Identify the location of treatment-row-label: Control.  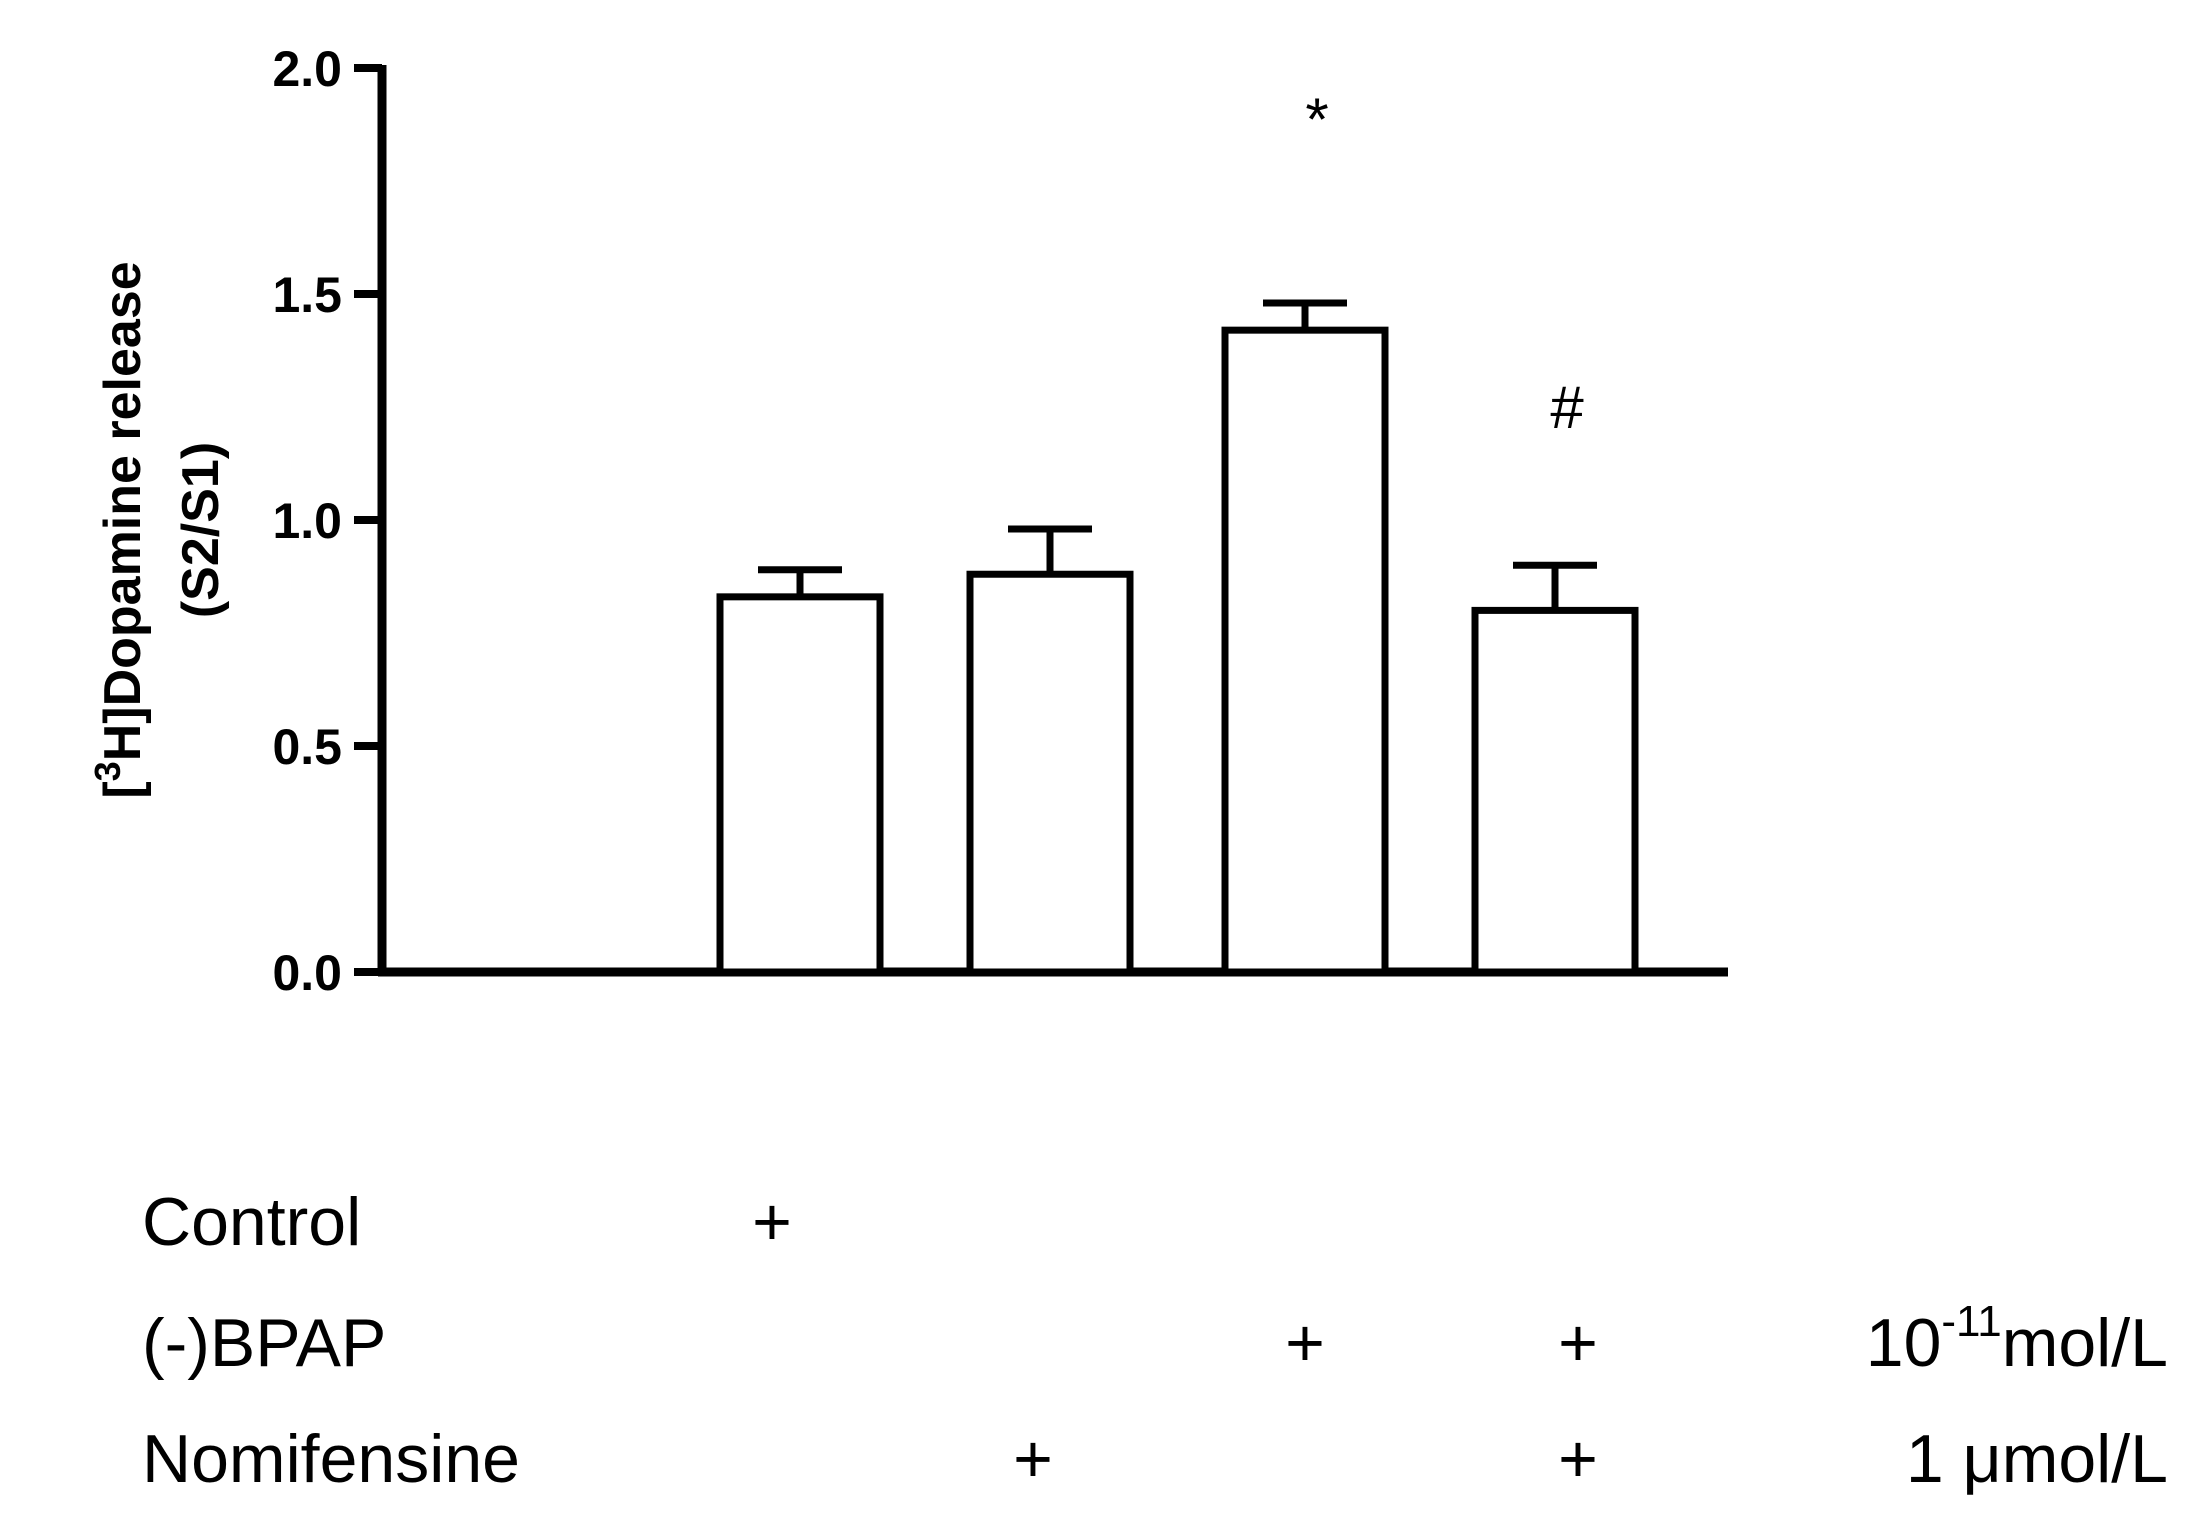
(251, 1222).